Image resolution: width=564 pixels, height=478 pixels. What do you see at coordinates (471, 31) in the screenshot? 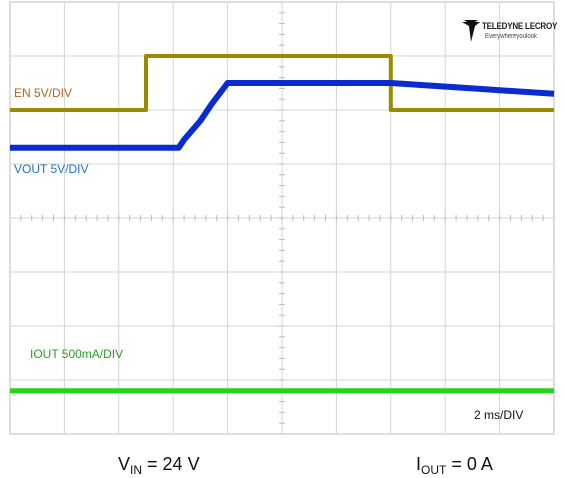
I see `lecroy-logo-icon` at bounding box center [471, 31].